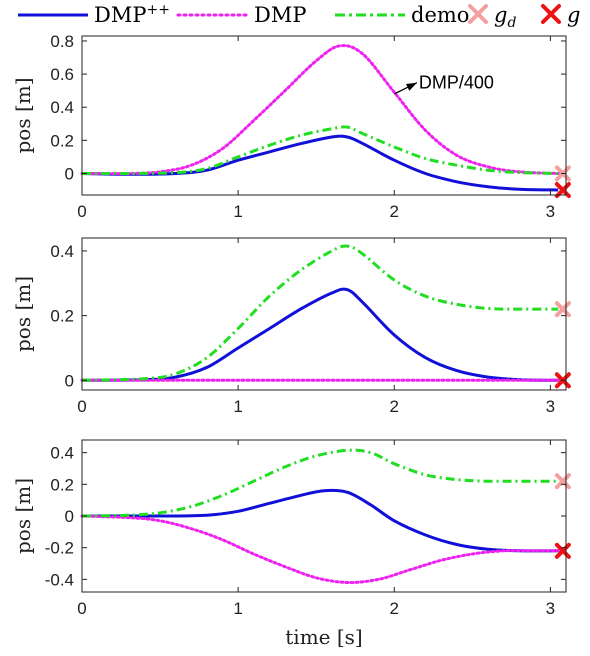 Image resolution: width=590 pixels, height=656 pixels. I want to click on x-axis-label: time [s], so click(323, 637).